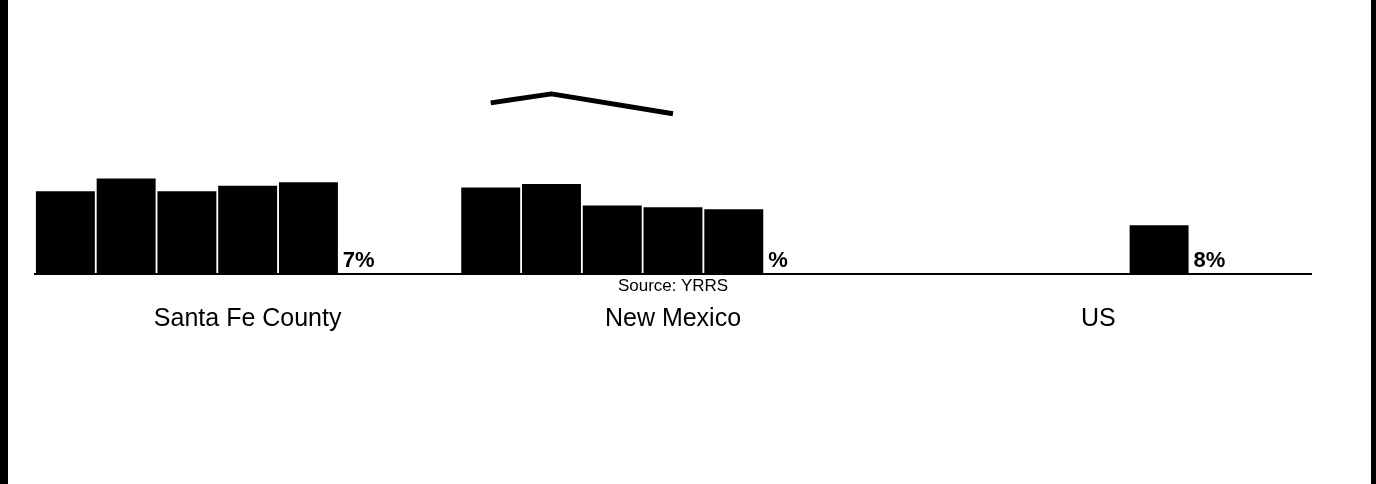 This screenshot has height=484, width=1376. I want to click on annotation: 8%, so click(1209, 260).